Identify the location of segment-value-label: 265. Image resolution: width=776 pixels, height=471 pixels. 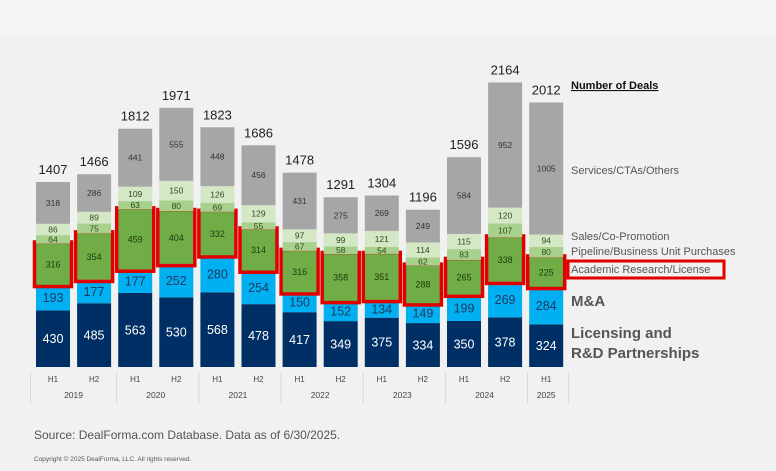
(463, 278).